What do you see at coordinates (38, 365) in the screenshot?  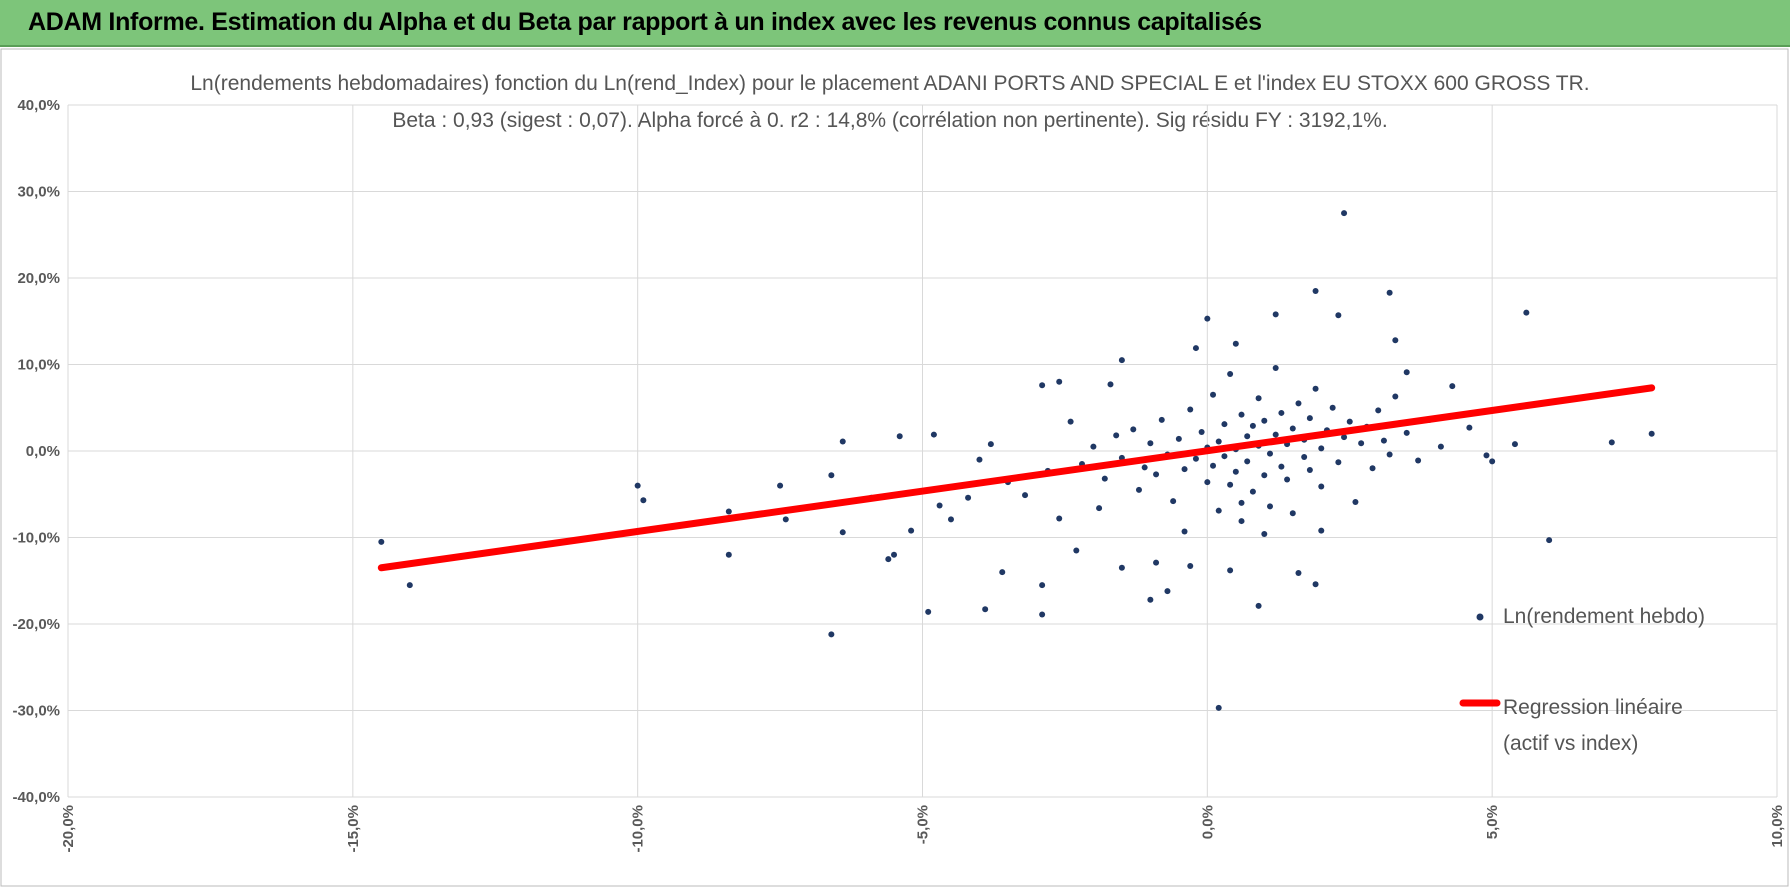 I see `y-tick-label: 10,0%` at bounding box center [38, 365].